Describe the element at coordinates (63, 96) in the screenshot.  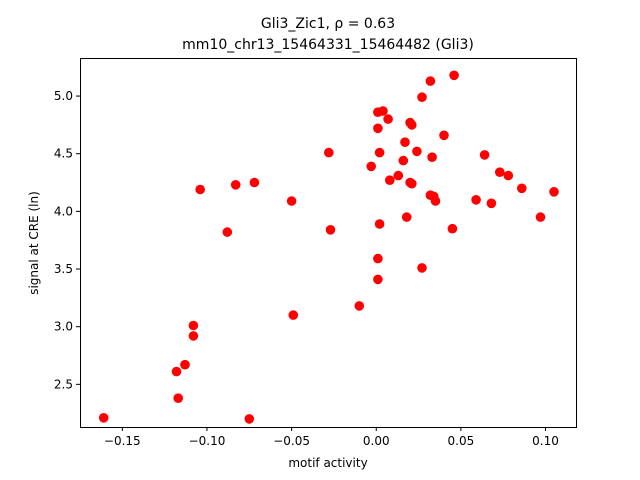
I see `y-tick-label: 5.0` at that location.